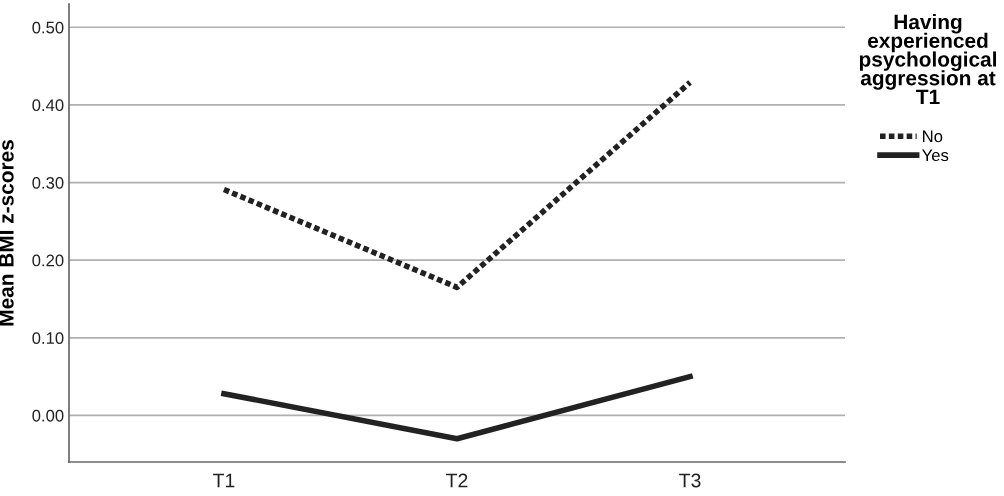  I want to click on y-tick-label: 0.50, so click(48, 27).